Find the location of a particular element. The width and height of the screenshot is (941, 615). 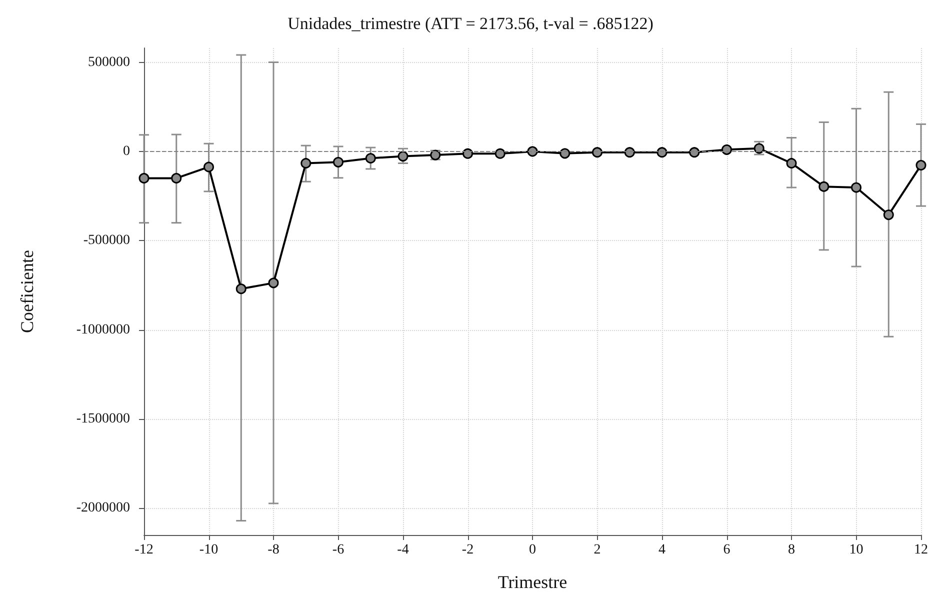

x-axis-title: Trimestre is located at coordinates (533, 582).